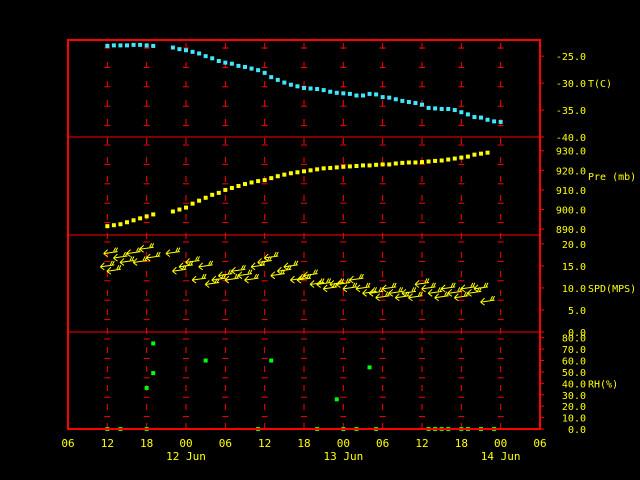 The width and height of the screenshot is (640, 480). Describe the element at coordinates (571, 57) in the screenshot. I see `y-tick-label: -25.0` at that location.